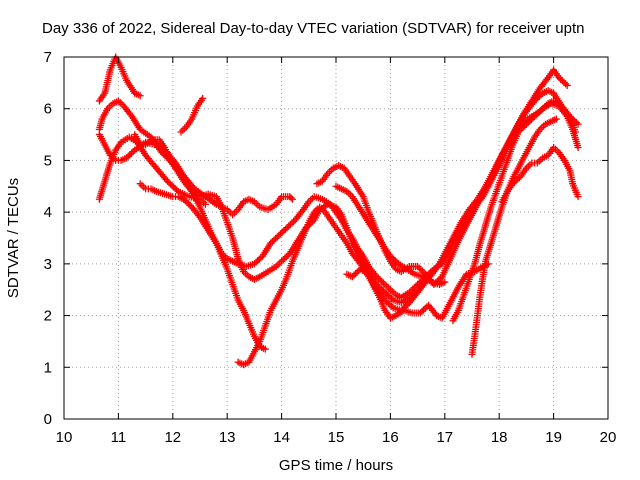  Describe the element at coordinates (48, 264) in the screenshot. I see `y-tick-label: 3` at that location.